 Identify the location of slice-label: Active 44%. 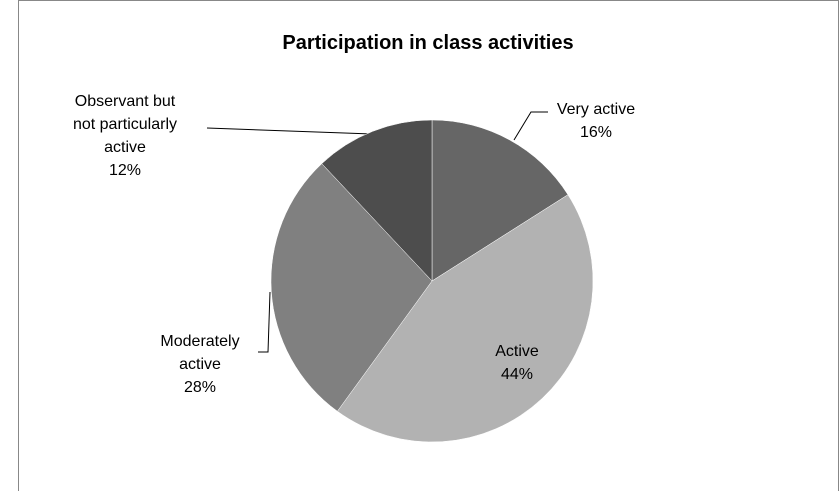
(517, 363).